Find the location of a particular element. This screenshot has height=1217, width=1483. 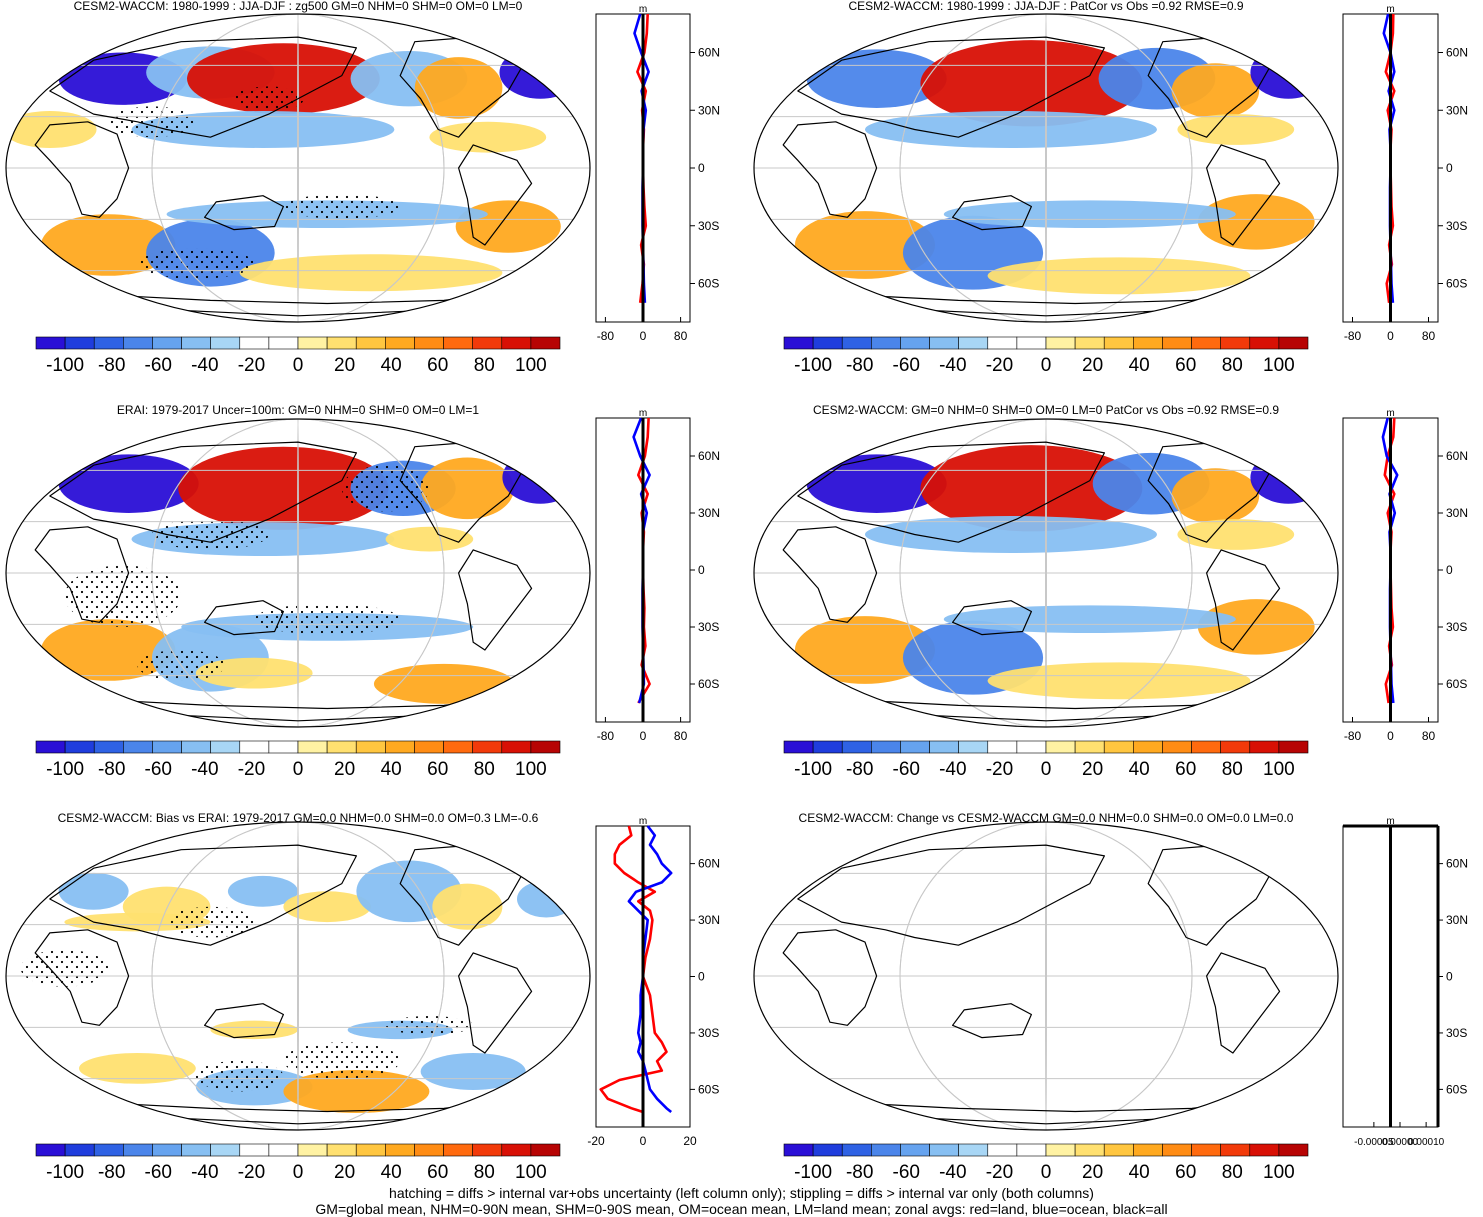

zonal-series-land is located at coordinates (633, 969).